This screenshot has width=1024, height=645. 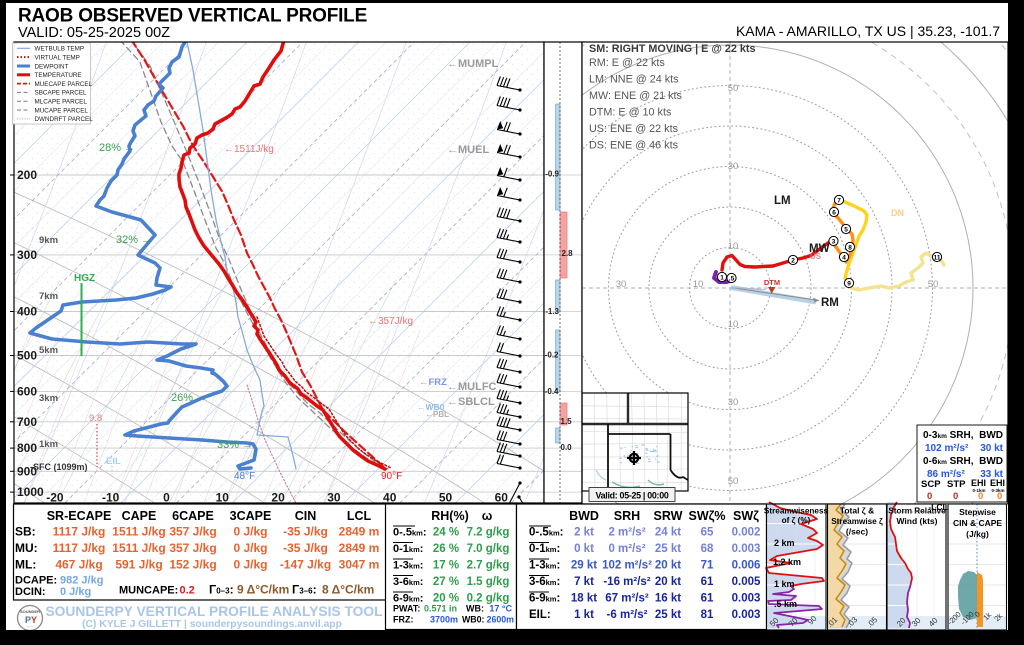 What do you see at coordinates (916, 521) in the screenshot?
I see `svg-text: Wind (kts)` at bounding box center [916, 521].